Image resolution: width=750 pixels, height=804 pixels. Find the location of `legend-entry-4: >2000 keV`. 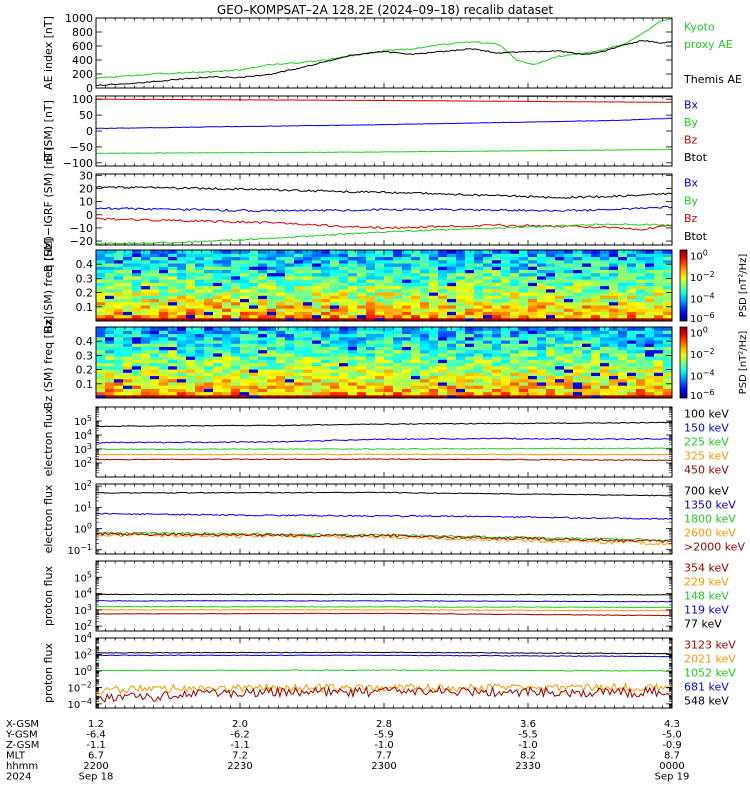

legend-entry-4: >2000 keV is located at coordinates (714, 546).